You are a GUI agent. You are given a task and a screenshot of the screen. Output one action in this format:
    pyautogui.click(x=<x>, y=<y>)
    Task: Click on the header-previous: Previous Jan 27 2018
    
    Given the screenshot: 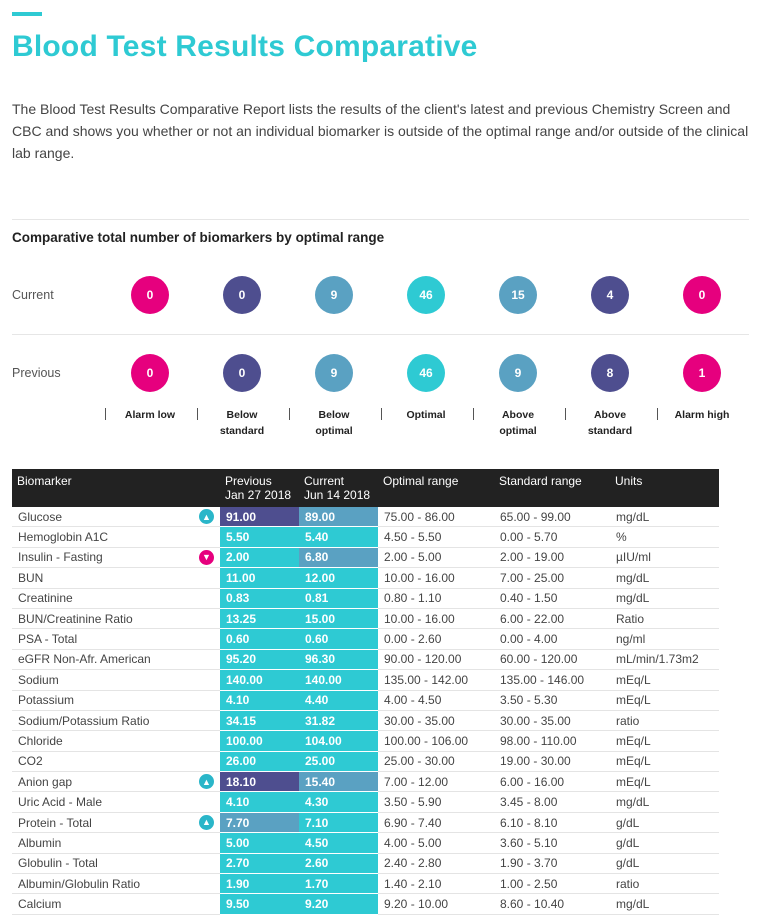 What is the action you would take?
    pyautogui.click(x=259, y=488)
    